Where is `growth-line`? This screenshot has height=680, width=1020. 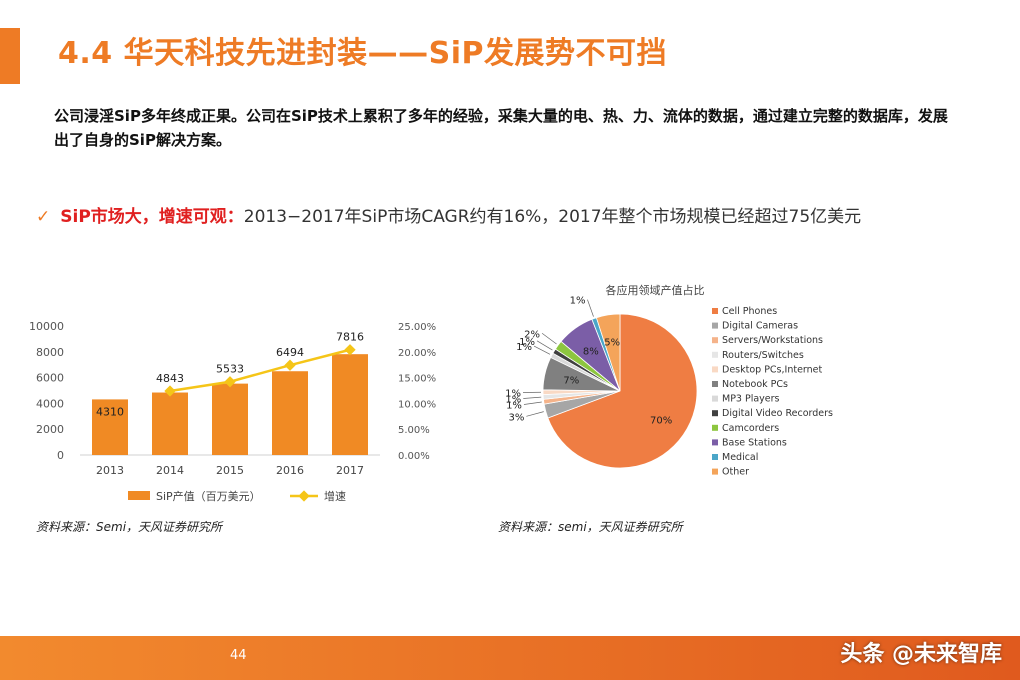 growth-line is located at coordinates (260, 370).